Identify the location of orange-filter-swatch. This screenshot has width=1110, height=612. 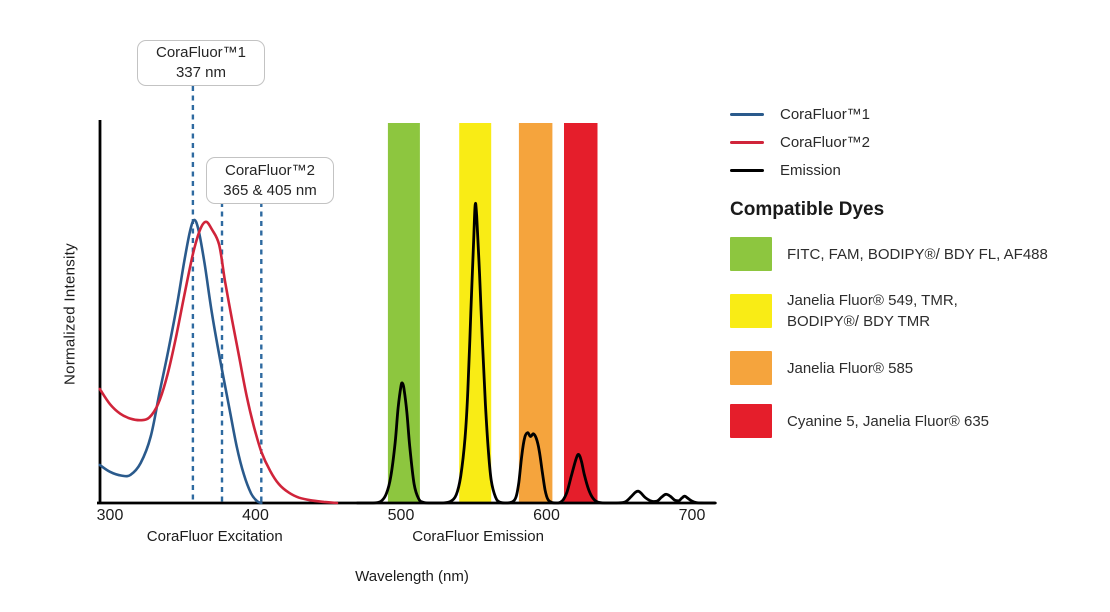
(751, 368).